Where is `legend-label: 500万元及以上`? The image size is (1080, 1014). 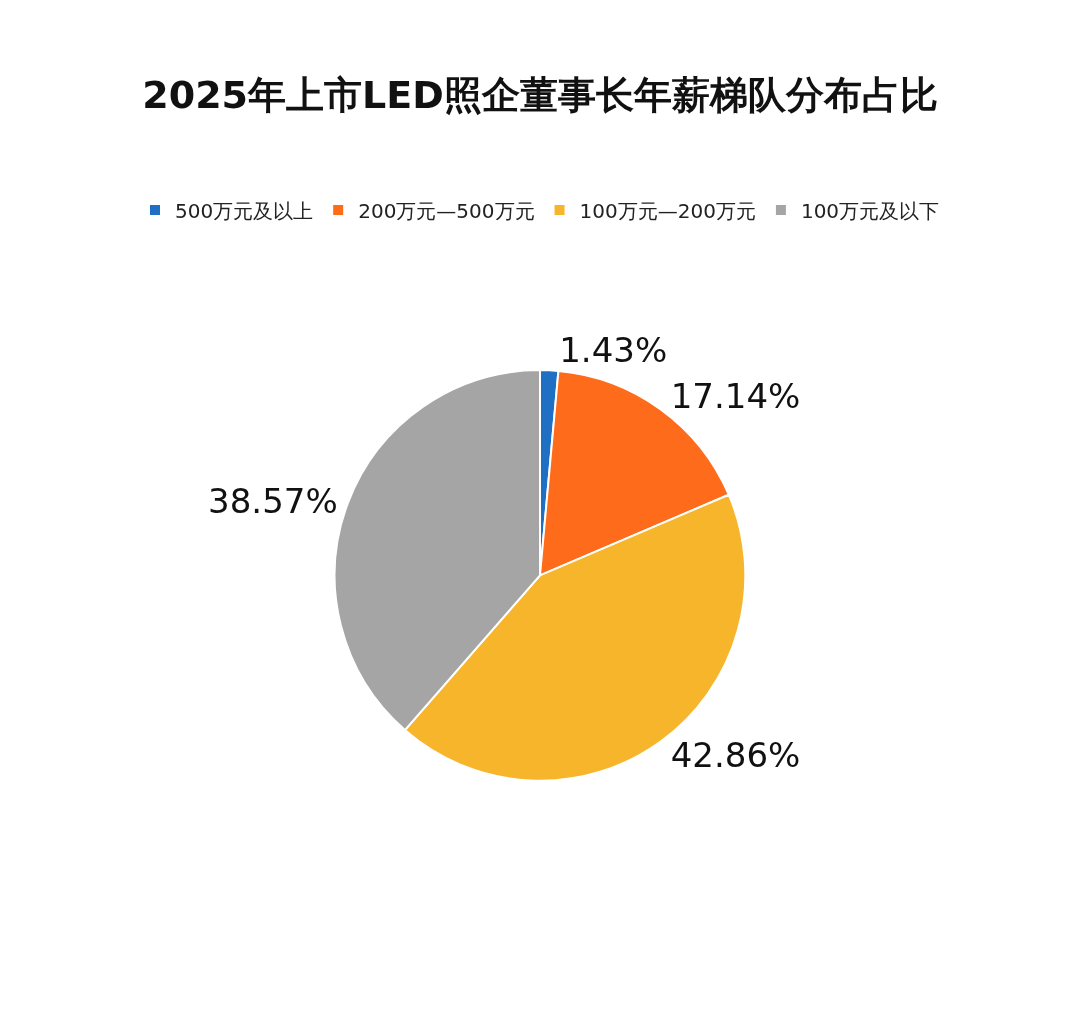 legend-label: 500万元及以上 is located at coordinates (244, 210).